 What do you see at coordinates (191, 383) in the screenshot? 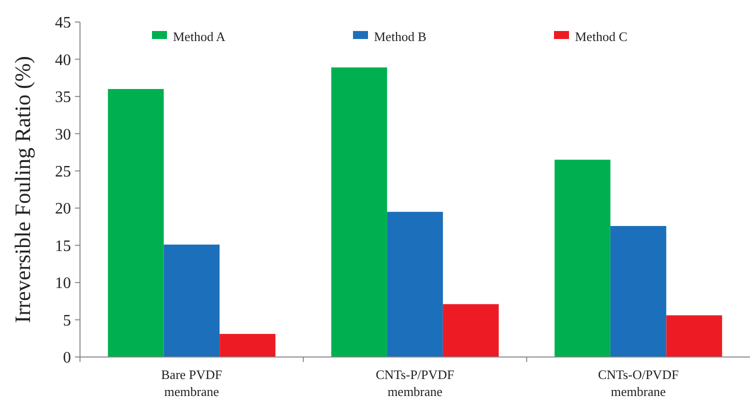
I see `x-tick-label: Bare PVDF membrane` at bounding box center [191, 383].